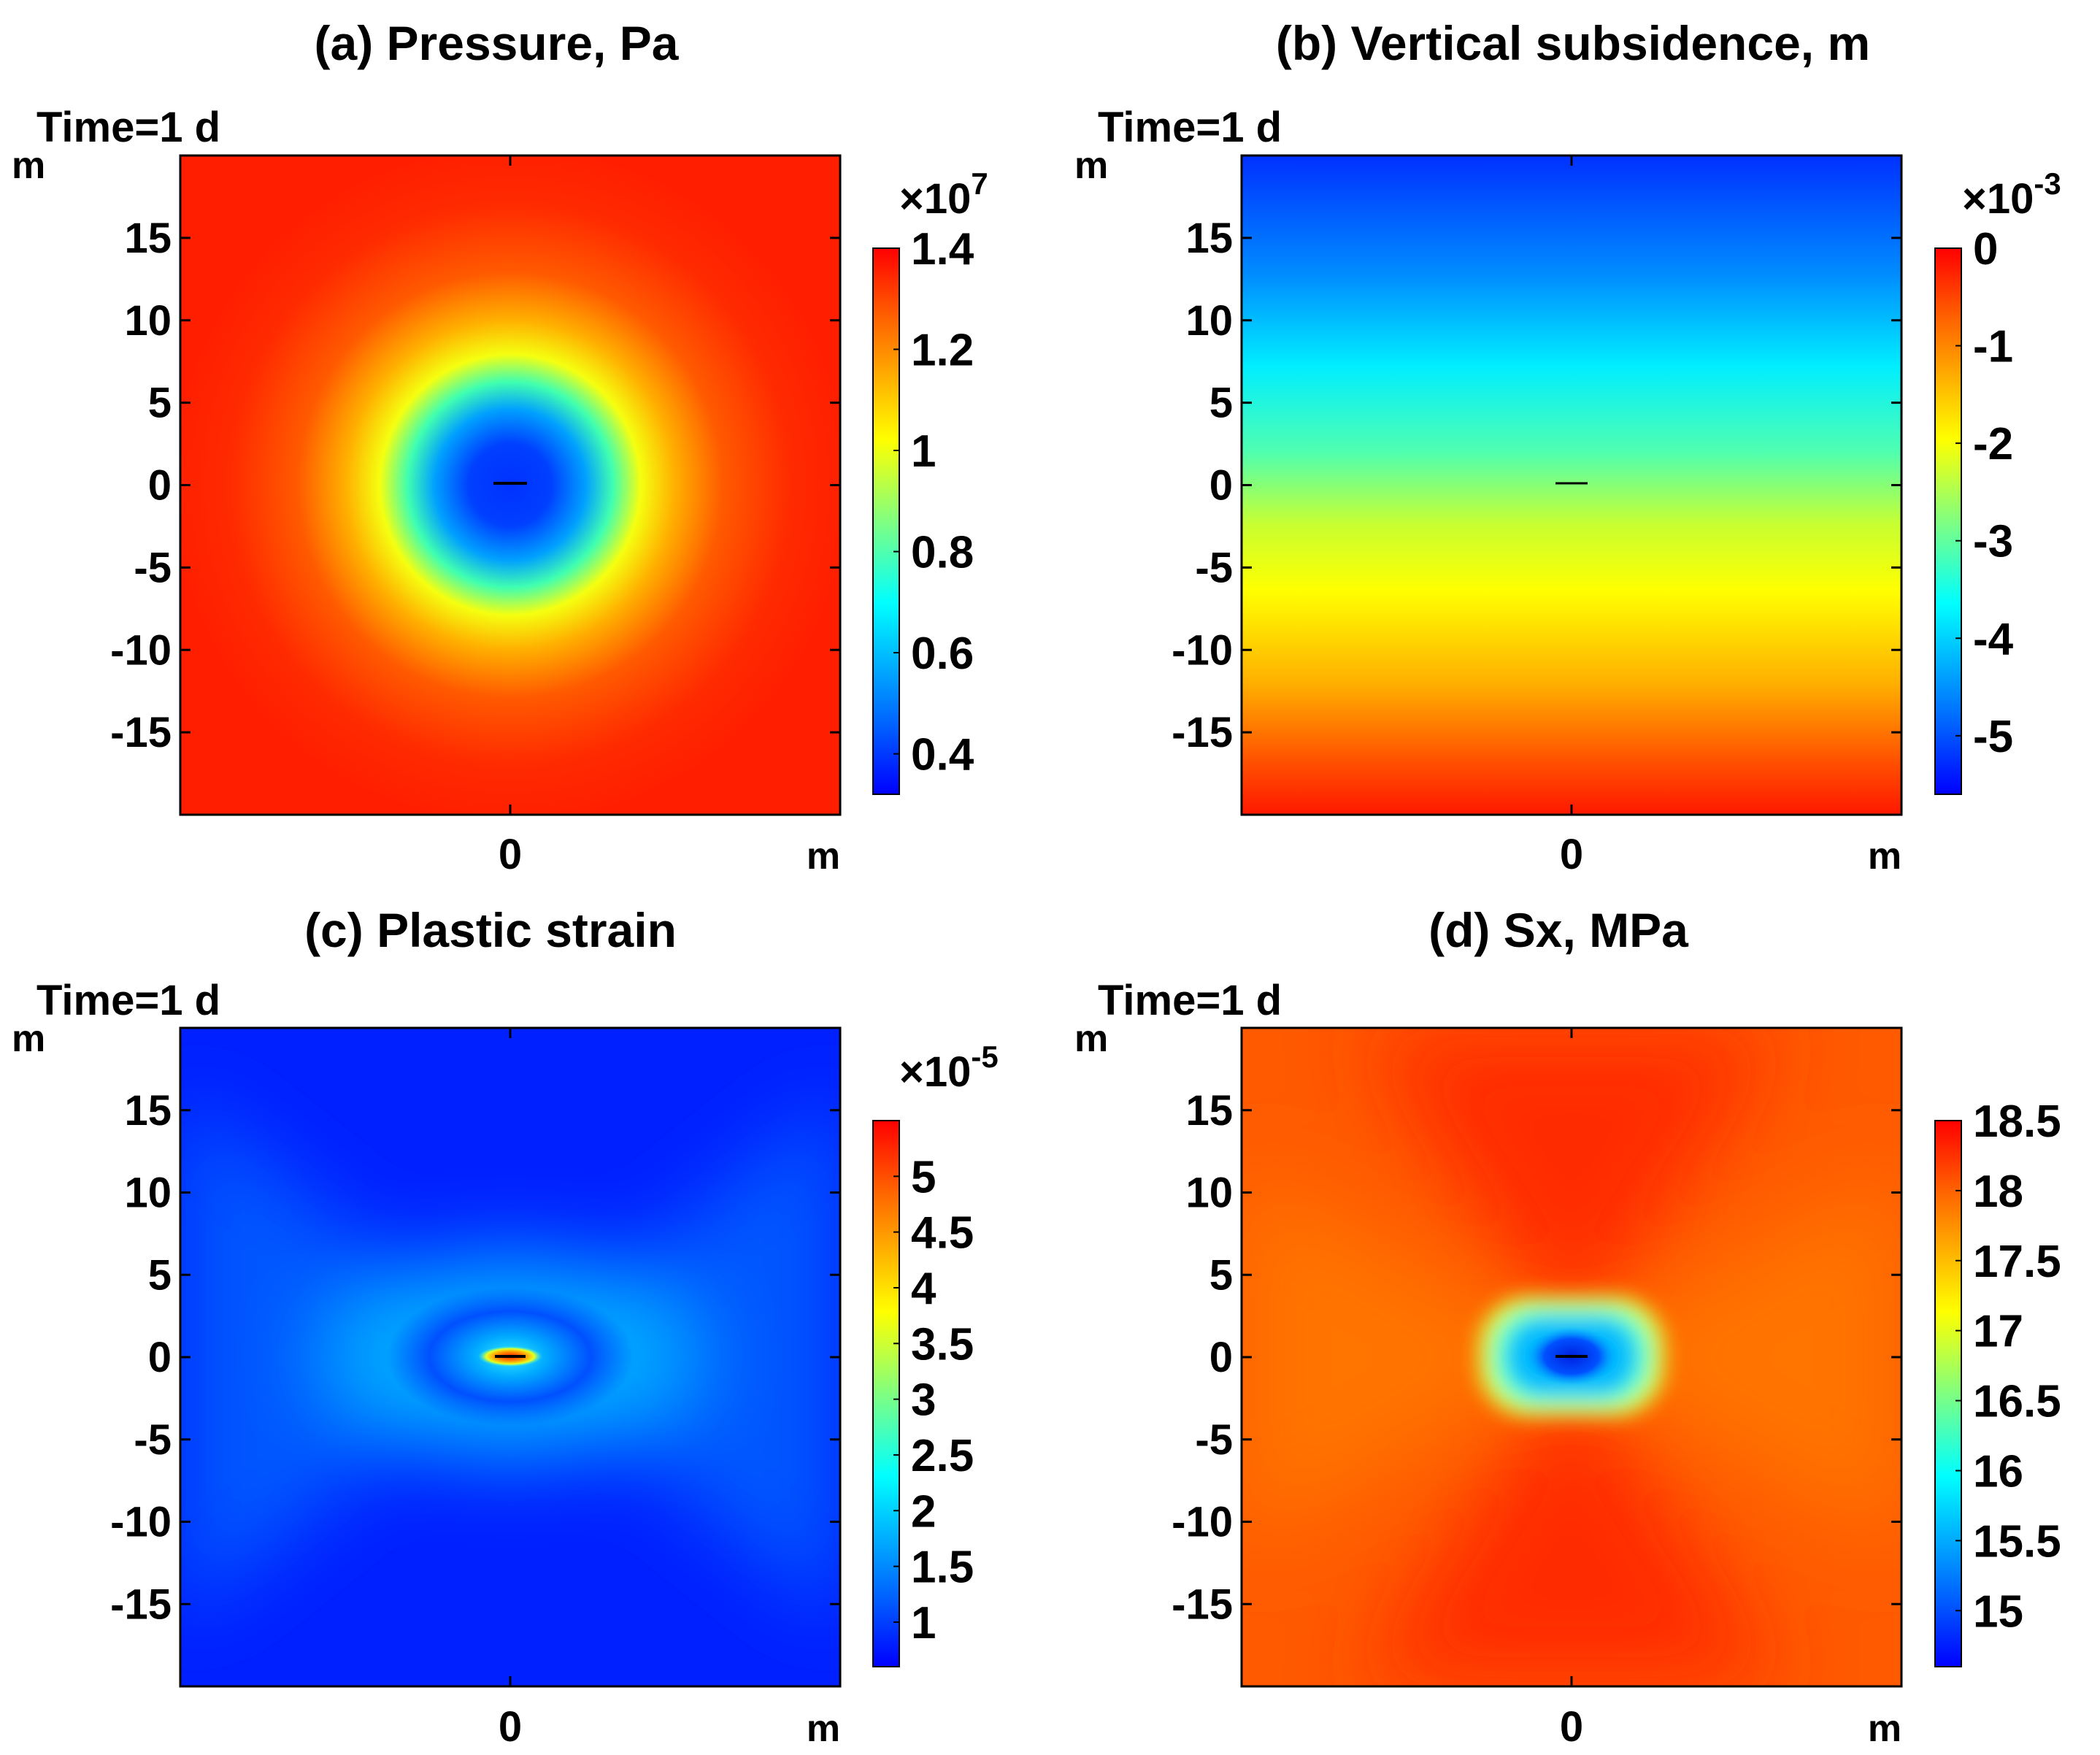 The image size is (2100, 1755). I want to click on panel-c-colorbar-tick-label: 2.5, so click(943, 1456).